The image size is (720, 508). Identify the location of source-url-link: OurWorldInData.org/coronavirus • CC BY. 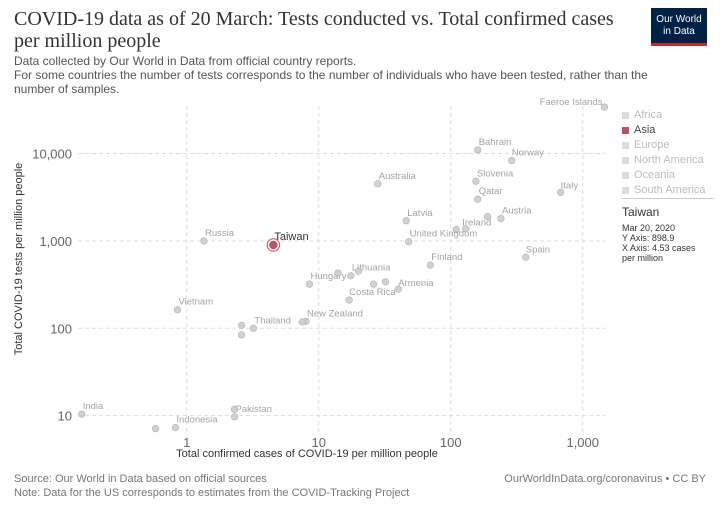
(605, 479).